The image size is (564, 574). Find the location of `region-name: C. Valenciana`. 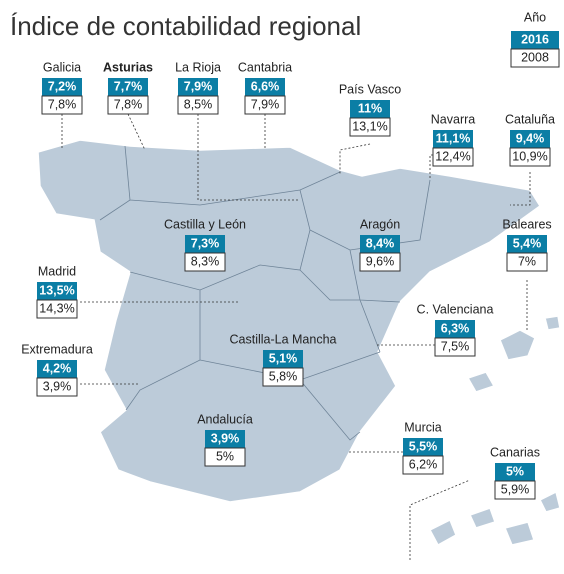

region-name: C. Valenciana is located at coordinates (455, 309).